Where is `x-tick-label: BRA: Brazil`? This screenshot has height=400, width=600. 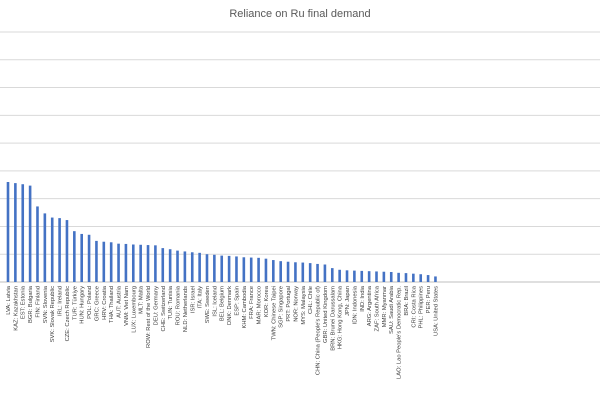 x-tick-label: BRA: Brazil is located at coordinates (407, 301).